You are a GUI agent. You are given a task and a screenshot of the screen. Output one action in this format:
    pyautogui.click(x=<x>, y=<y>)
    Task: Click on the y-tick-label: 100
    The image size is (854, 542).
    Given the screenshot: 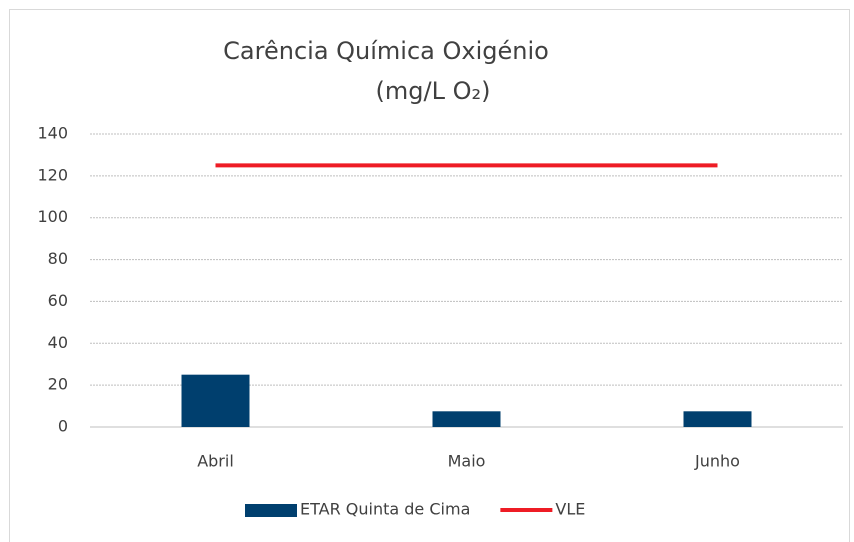 What is the action you would take?
    pyautogui.click(x=52, y=216)
    